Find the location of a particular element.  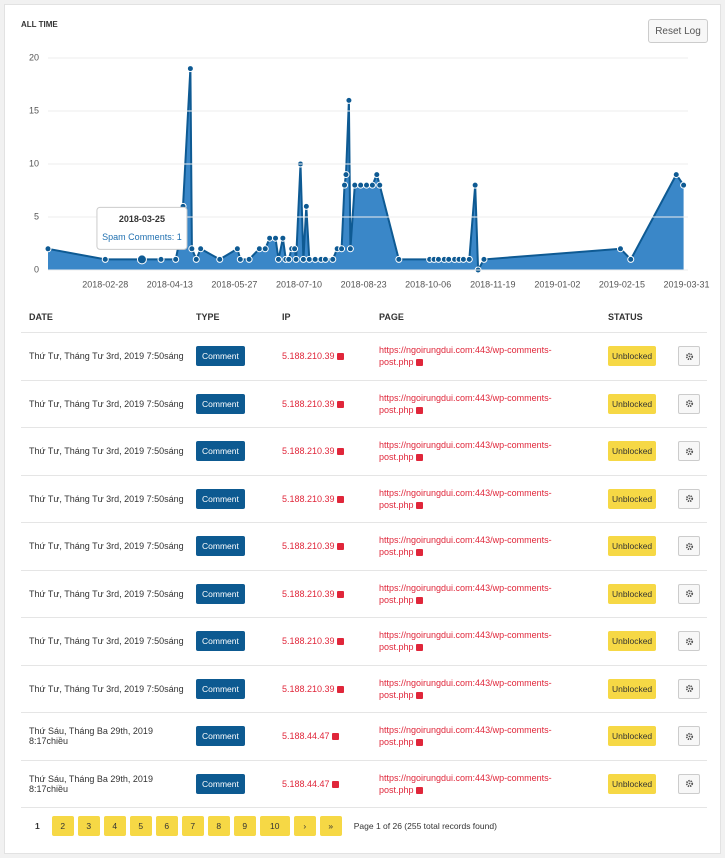

reset-button: Reset Log is located at coordinates (678, 31).